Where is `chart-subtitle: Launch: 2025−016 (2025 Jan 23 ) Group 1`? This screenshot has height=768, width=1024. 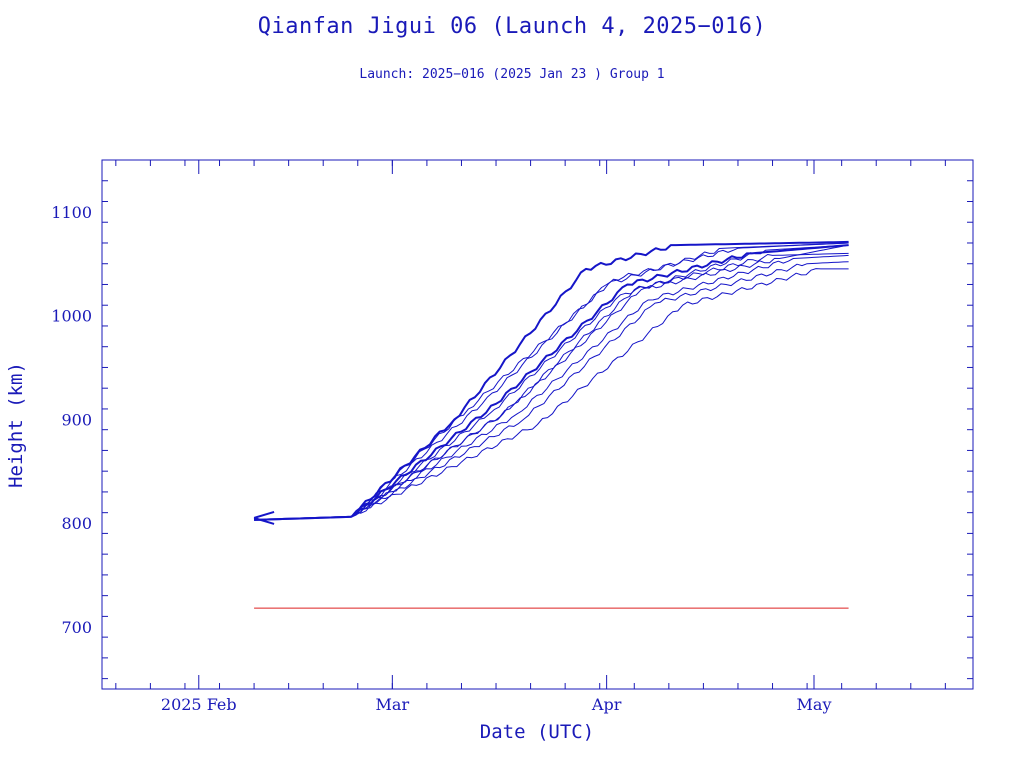
chart-subtitle: Launch: 2025−016 (2025 Jan 23 ) Group 1 is located at coordinates (512, 74).